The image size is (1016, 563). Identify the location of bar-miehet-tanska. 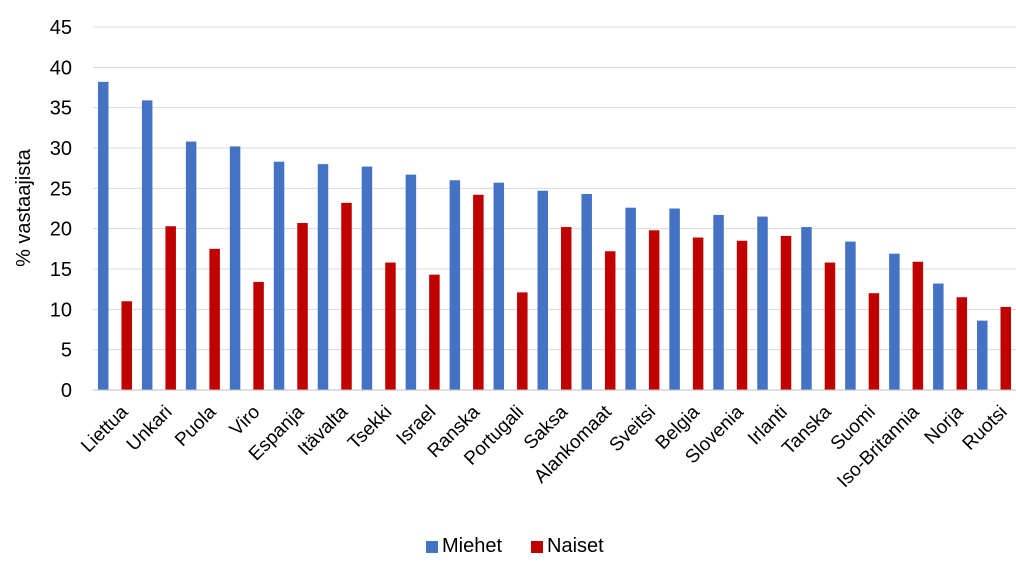
(806, 308).